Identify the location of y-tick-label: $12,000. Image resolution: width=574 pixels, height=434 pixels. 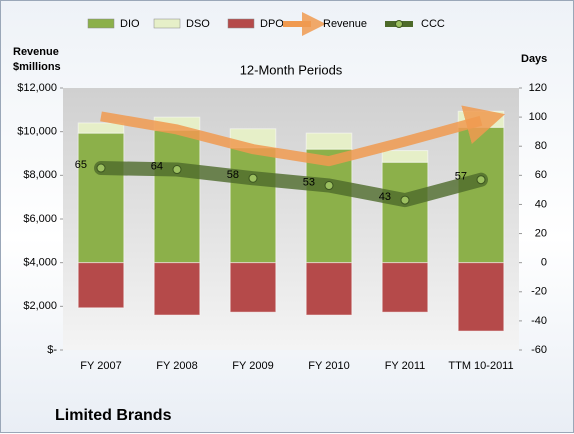
(37, 88).